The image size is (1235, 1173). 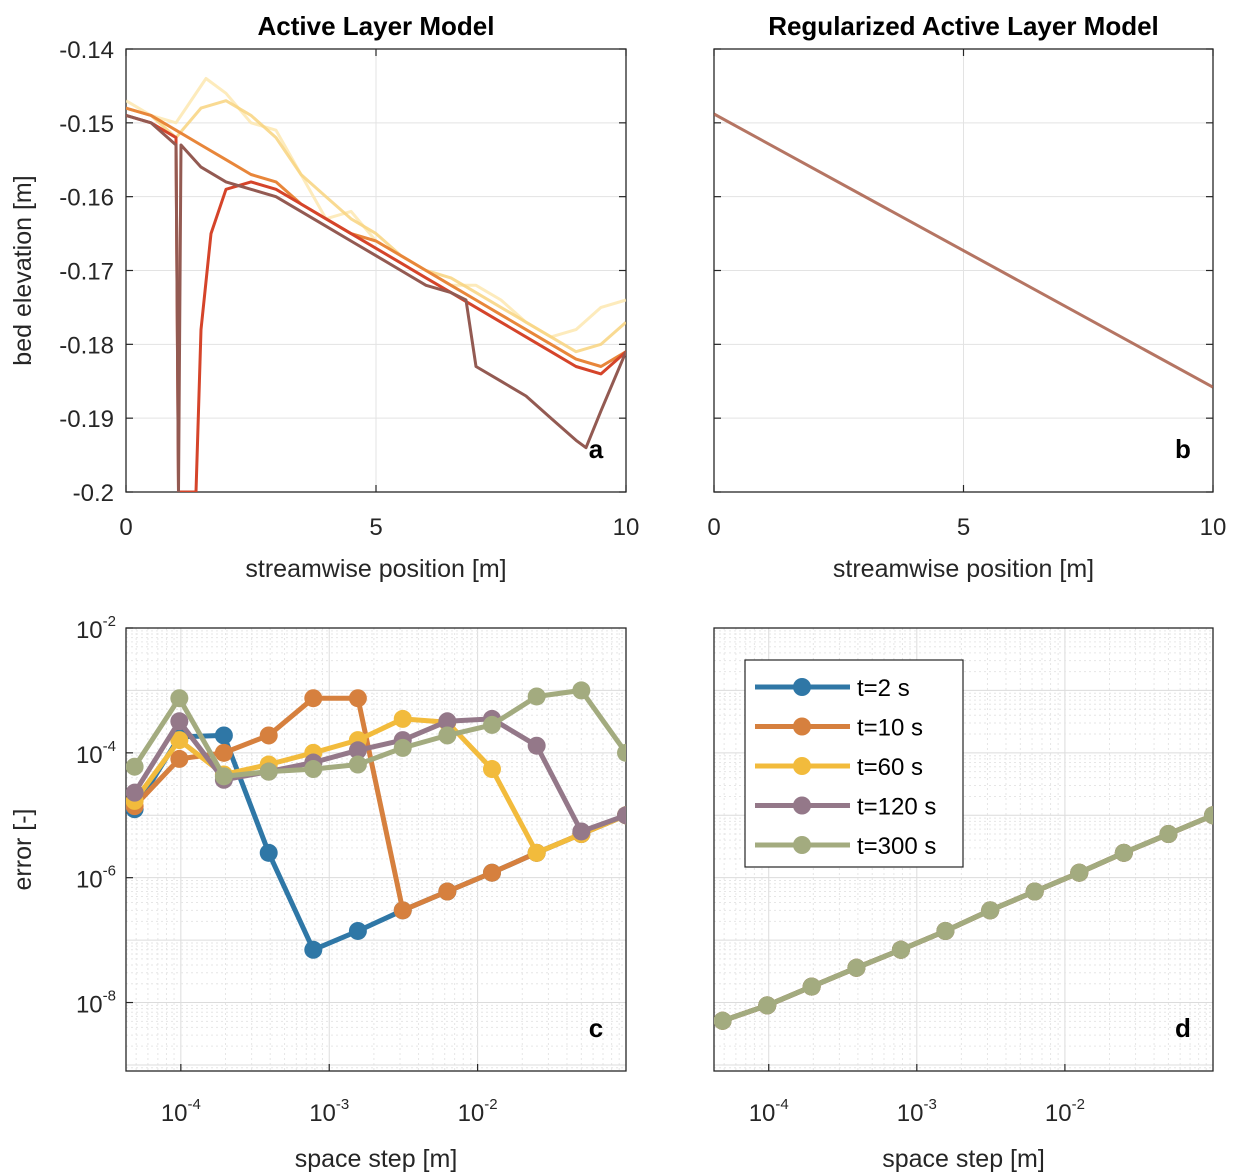 I want to click on y-axis-label: error [-], so click(x=23, y=850).